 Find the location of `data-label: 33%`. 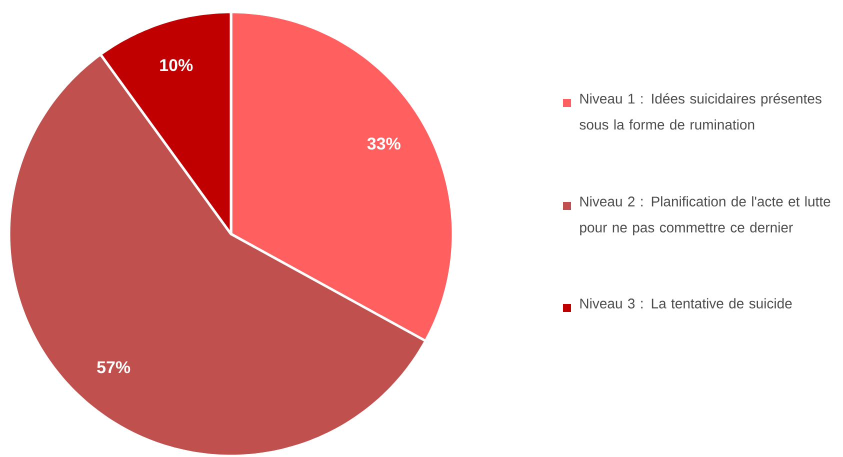

data-label: 33% is located at coordinates (383, 143).